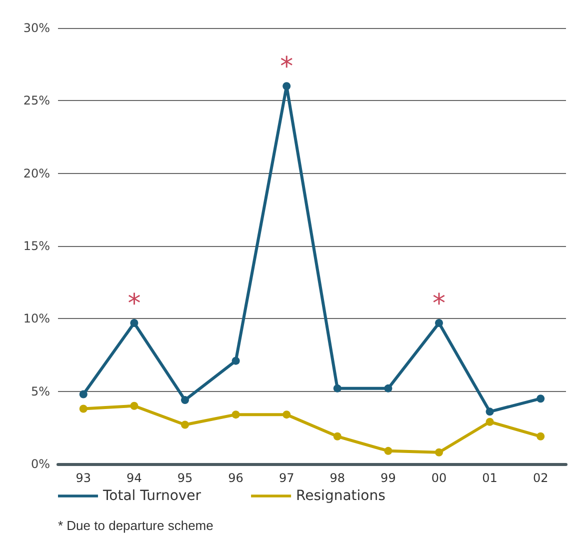 The image size is (586, 547). What do you see at coordinates (36, 173) in the screenshot?
I see `y-tick-label: 20%` at bounding box center [36, 173].